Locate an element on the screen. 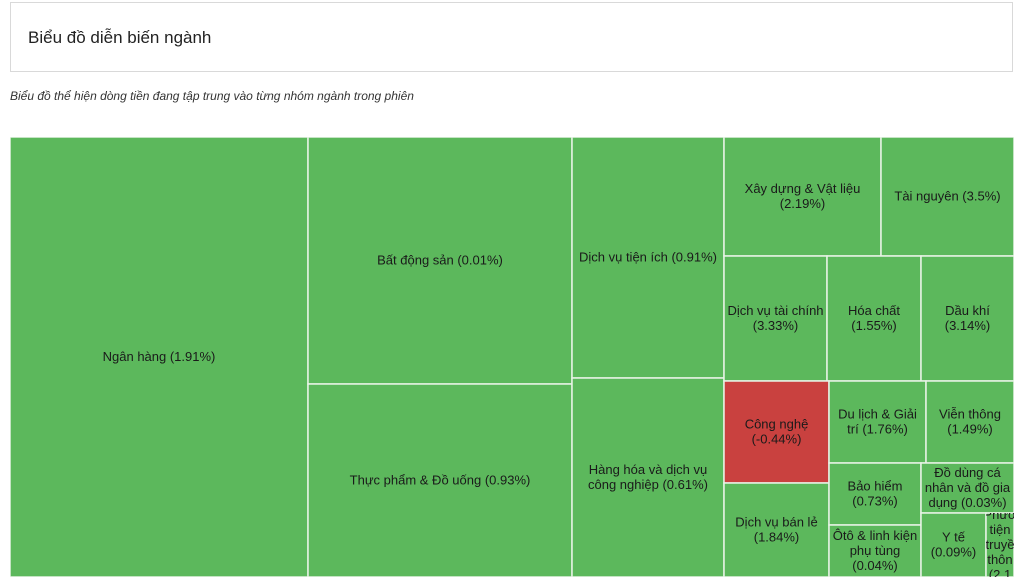  treemap-label: Ôtô & linh kiện phụ tùng (0.04%) is located at coordinates (875, 550).